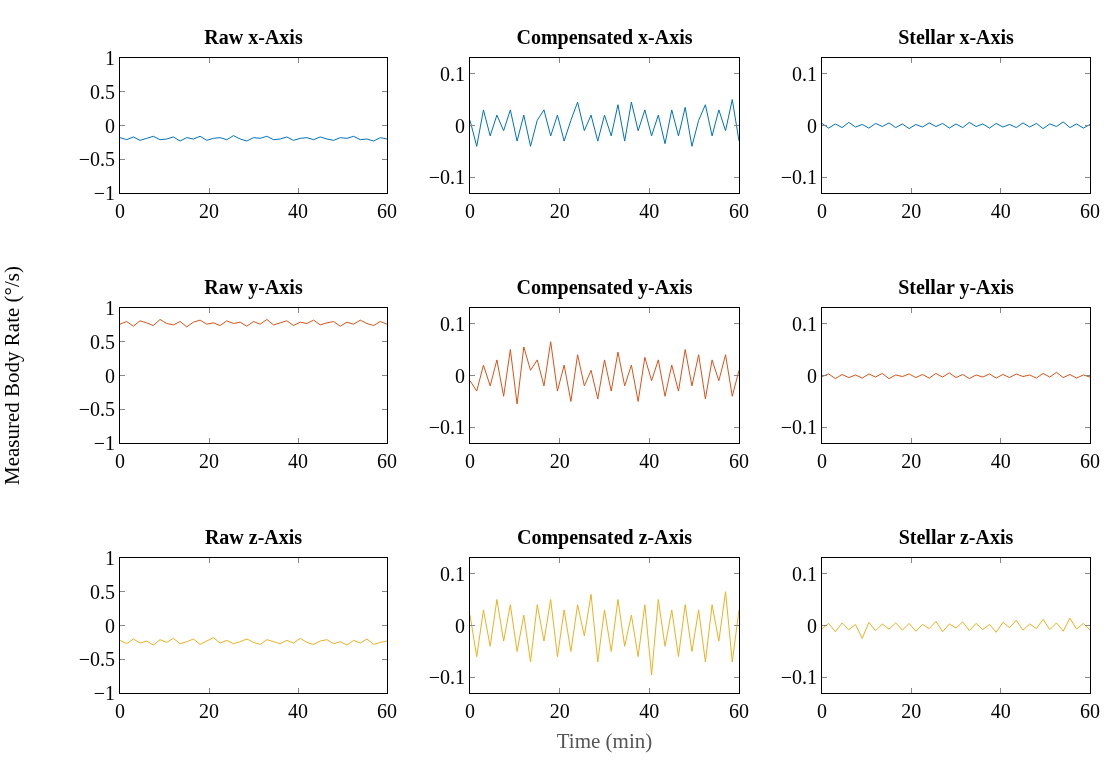 The width and height of the screenshot is (1108, 765). I want to click on chart-title: Raw z-Axis, so click(253, 537).